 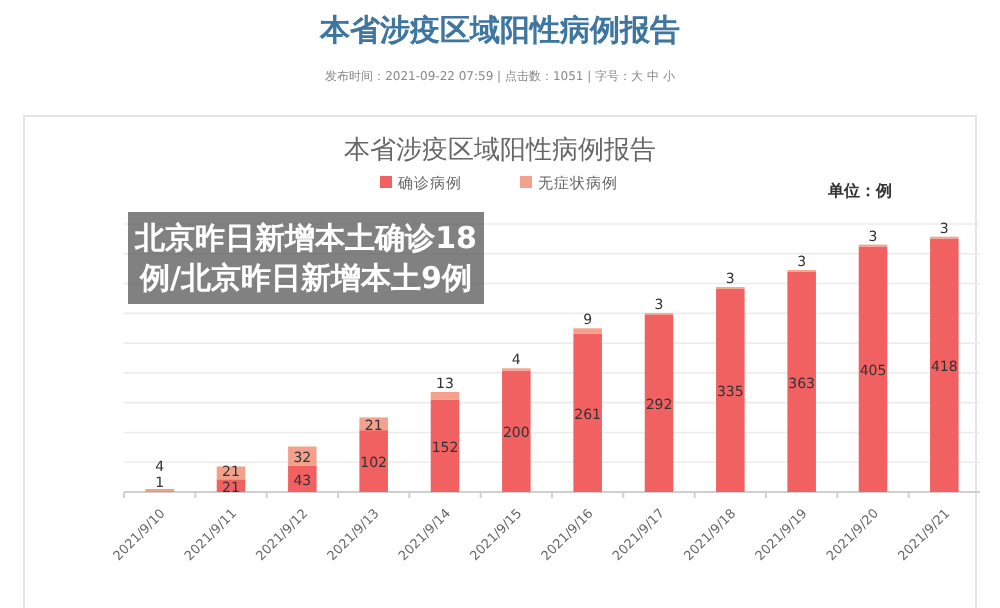 I want to click on chart-subtitle: 本省涉疫区域阳性病例报告, so click(x=500, y=151).